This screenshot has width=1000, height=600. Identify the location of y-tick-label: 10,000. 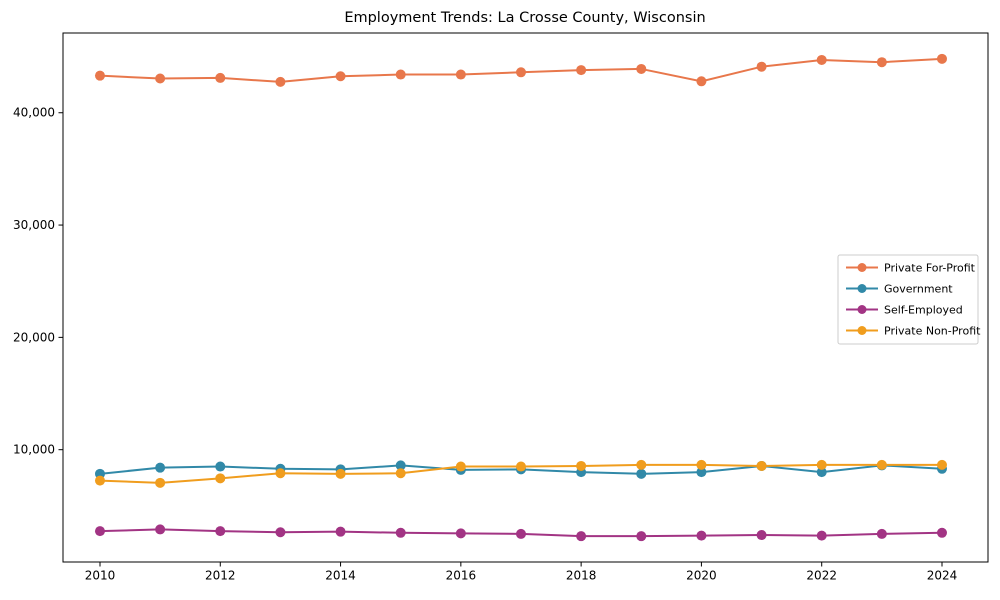
(34, 450).